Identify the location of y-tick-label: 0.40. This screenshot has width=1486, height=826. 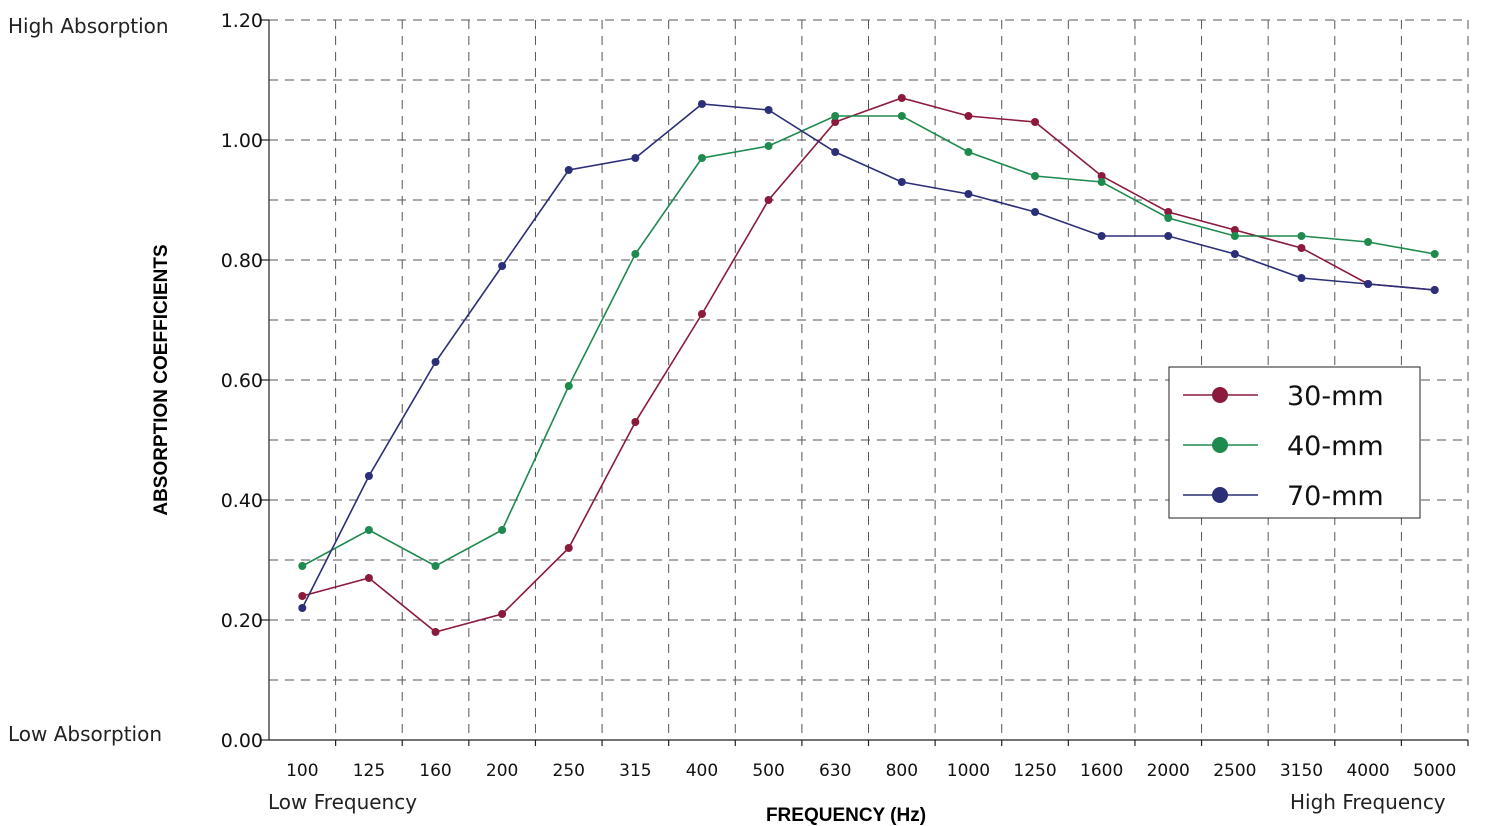
(242, 501).